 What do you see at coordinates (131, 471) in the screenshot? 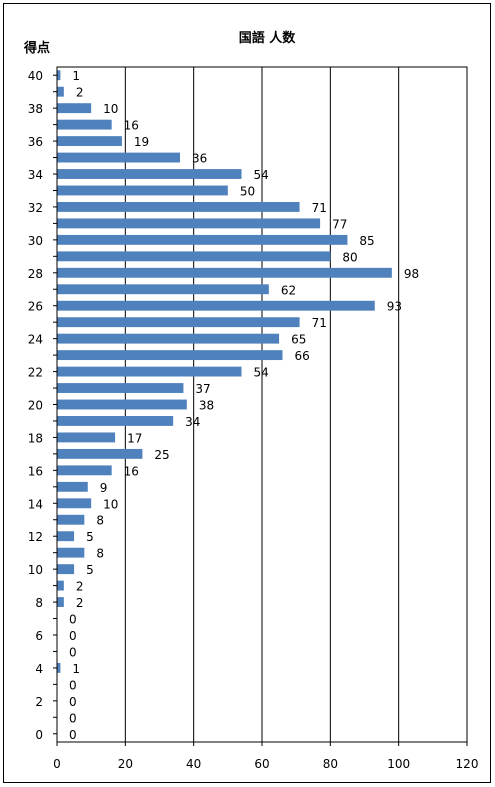
I see `data-label: 16` at bounding box center [131, 471].